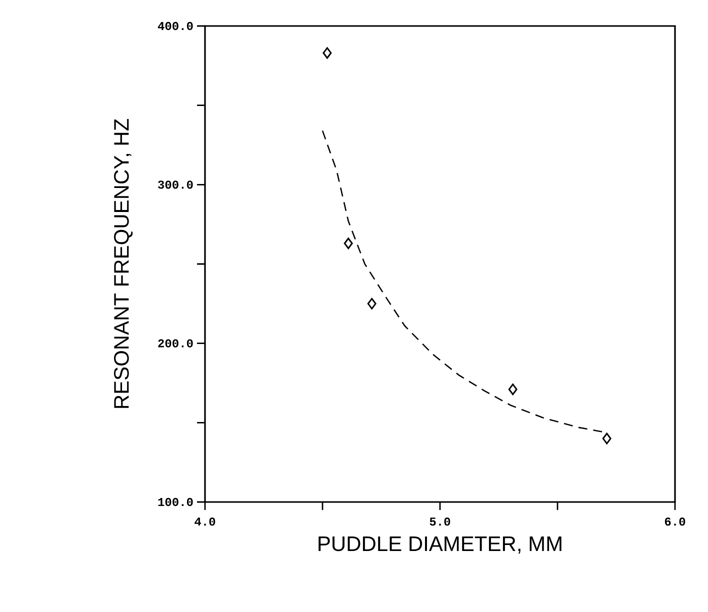 This screenshot has width=708, height=612. I want to click on y-tick-label: 200.0, so click(175, 343).